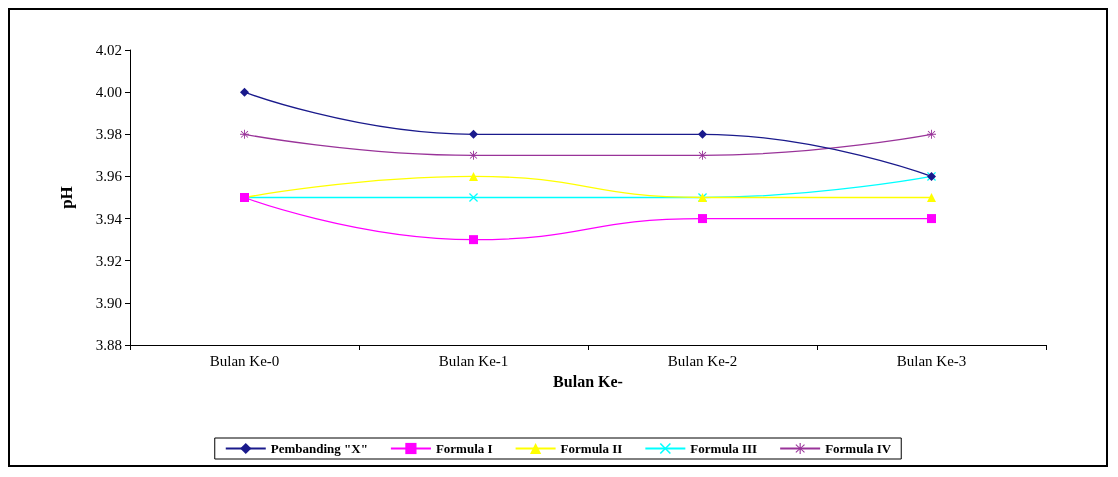 The width and height of the screenshot is (1118, 477). What do you see at coordinates (108, 92) in the screenshot?
I see `y-tick-label: 4.00` at bounding box center [108, 92].